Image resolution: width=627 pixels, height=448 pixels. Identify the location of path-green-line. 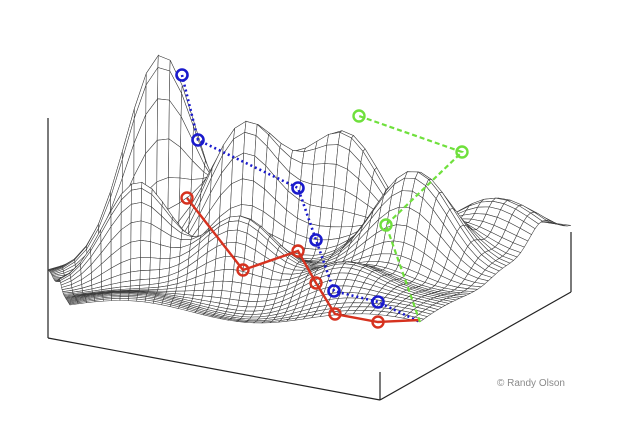
(411, 218).